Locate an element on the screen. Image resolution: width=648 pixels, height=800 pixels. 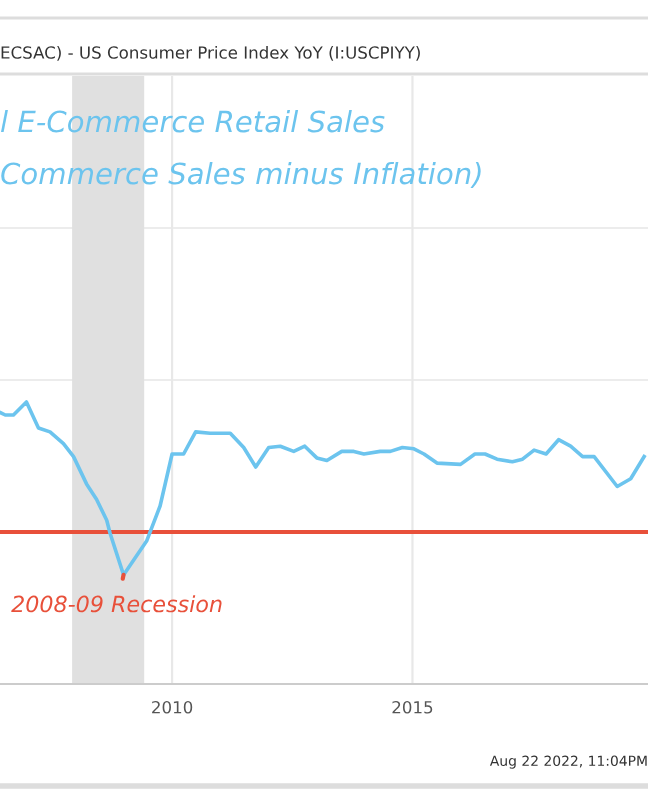
x-tick-label: 2010 is located at coordinates (172, 707).